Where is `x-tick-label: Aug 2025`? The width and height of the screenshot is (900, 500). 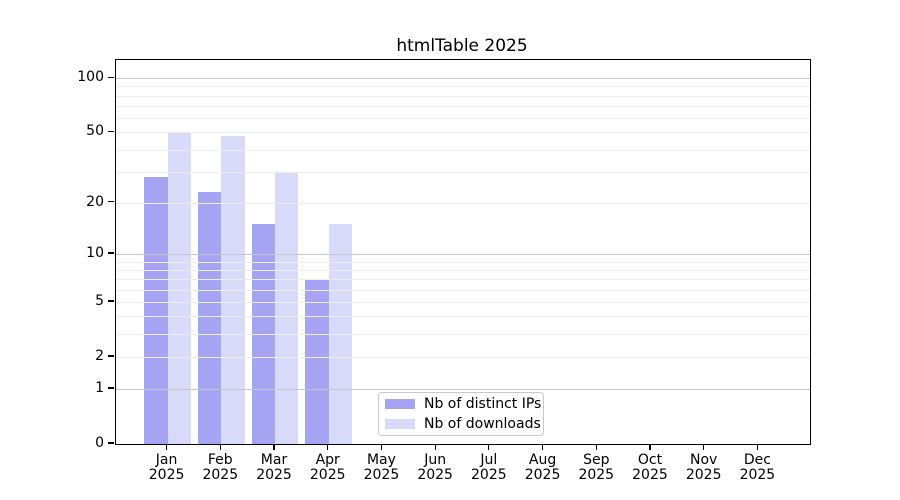
x-tick-label: Aug 2025 is located at coordinates (543, 468).